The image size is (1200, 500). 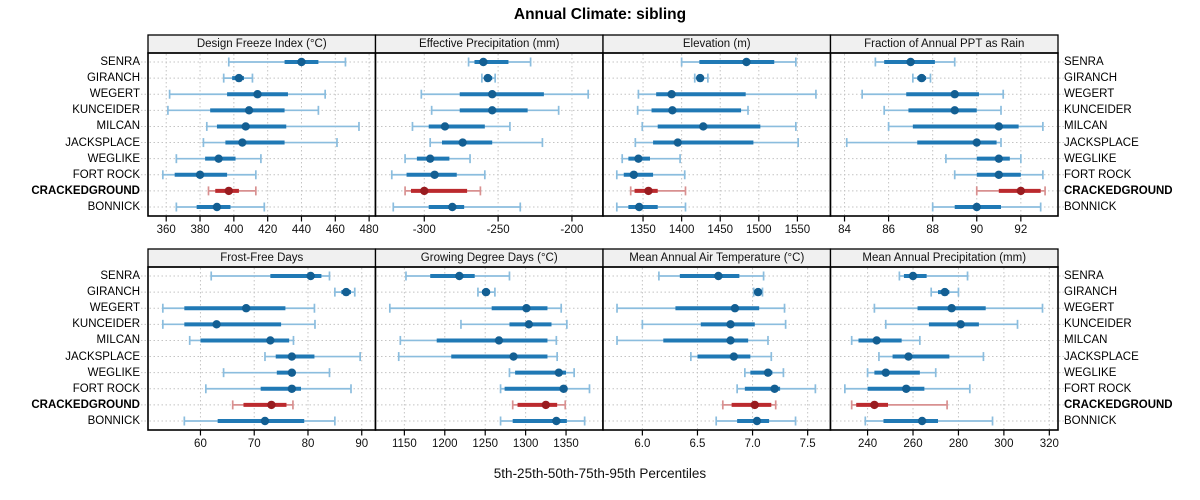 I want to click on row-label-right: FORT ROCK, so click(x=1098, y=388).